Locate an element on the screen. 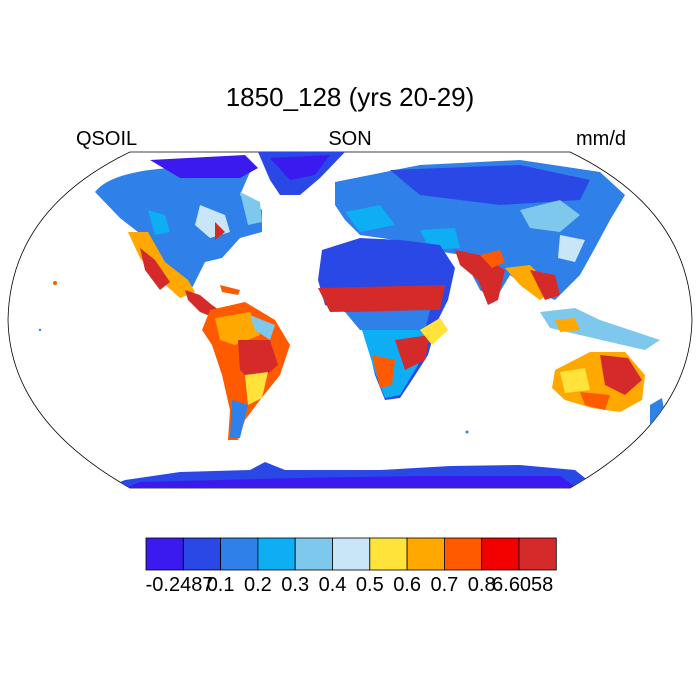 The height and width of the screenshot is (700, 700). variable-label: QSOIL is located at coordinates (107, 139).